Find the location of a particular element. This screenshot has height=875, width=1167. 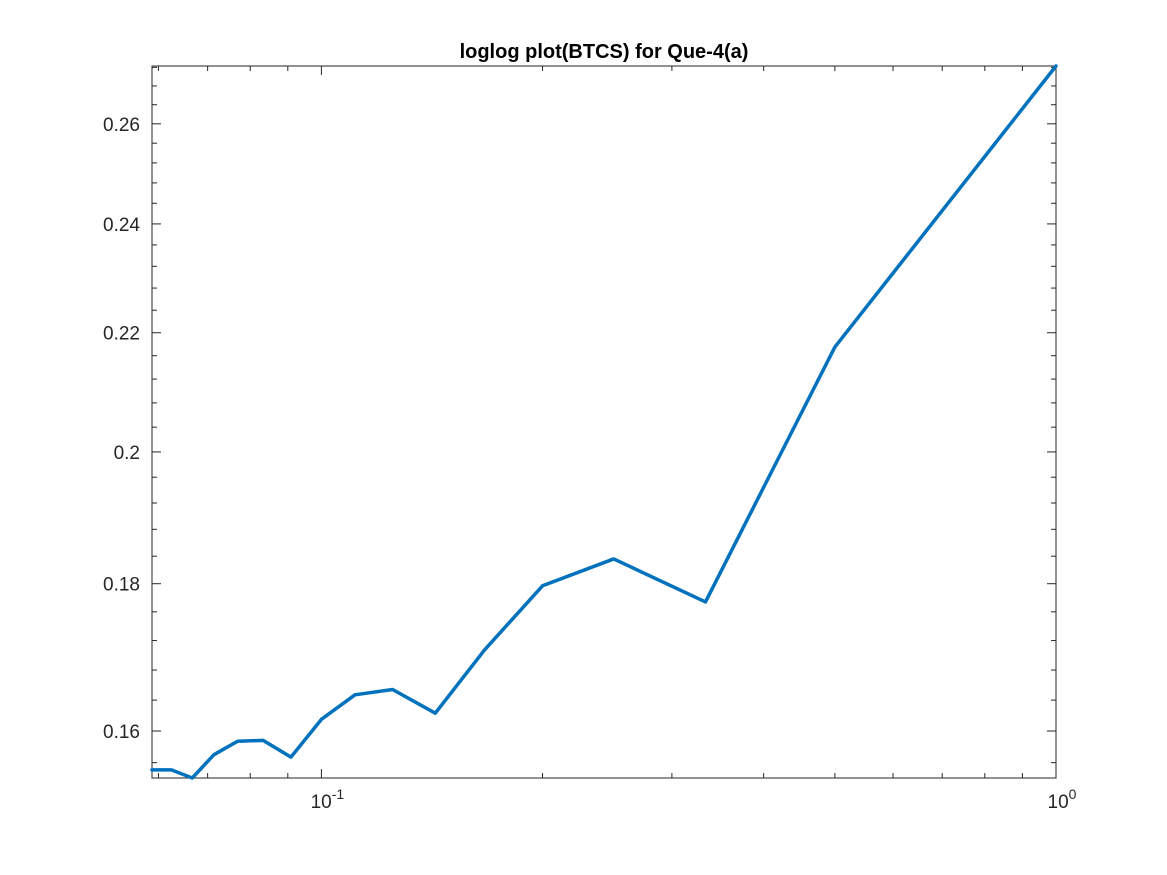

x-tick-label: 10⁻¹ is located at coordinates (328, 799).